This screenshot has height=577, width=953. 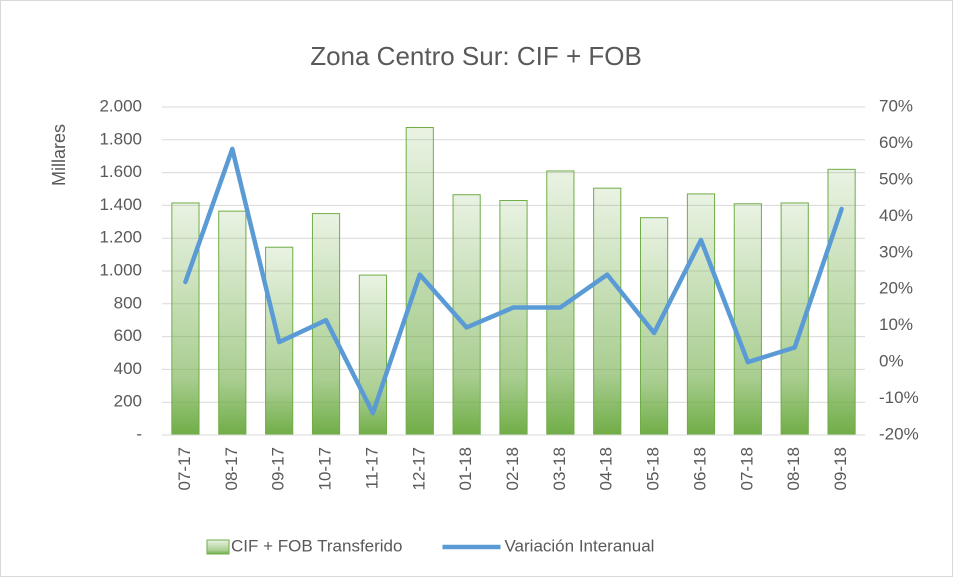 What do you see at coordinates (476, 56) in the screenshot?
I see `chart-title: Zona Centro Sur: CIF + FOB` at bounding box center [476, 56].